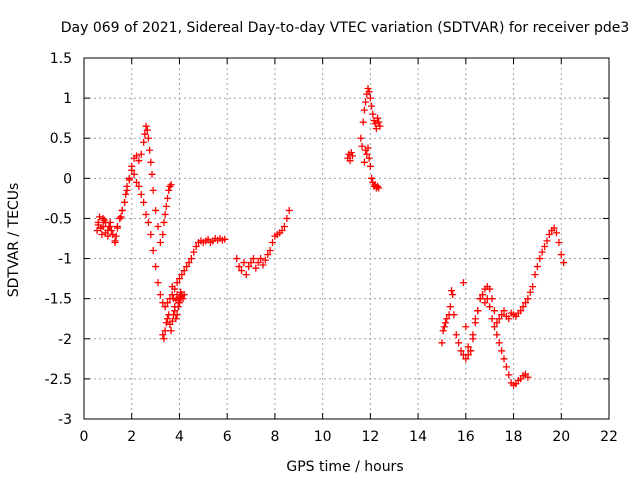 The image size is (640, 480). What do you see at coordinates (131, 437) in the screenshot?
I see `x-tick-label: 2` at bounding box center [131, 437].